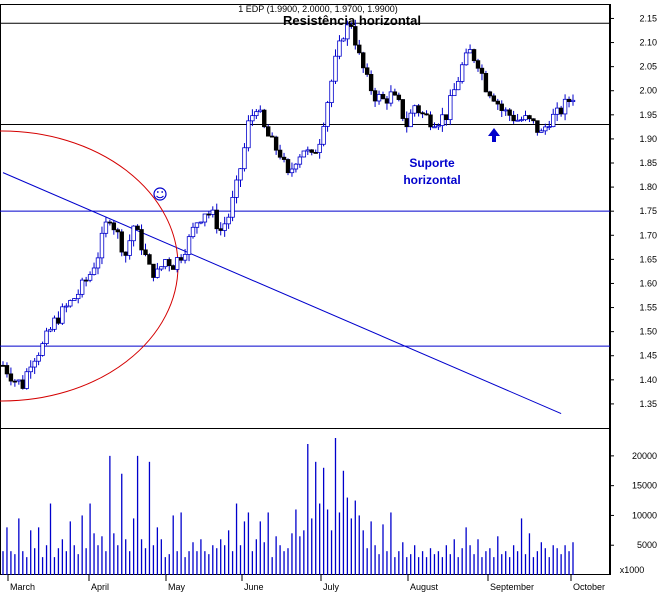 The image size is (661, 592). What do you see at coordinates (432, 163) in the screenshot?
I see `annotation-line-1: Suporte` at bounding box center [432, 163].